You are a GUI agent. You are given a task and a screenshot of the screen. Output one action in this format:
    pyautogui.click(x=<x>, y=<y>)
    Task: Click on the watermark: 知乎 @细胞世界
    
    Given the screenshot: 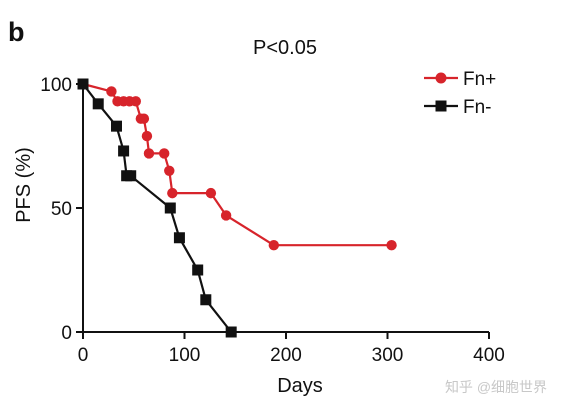 What is the action you would take?
    pyautogui.click(x=496, y=387)
    